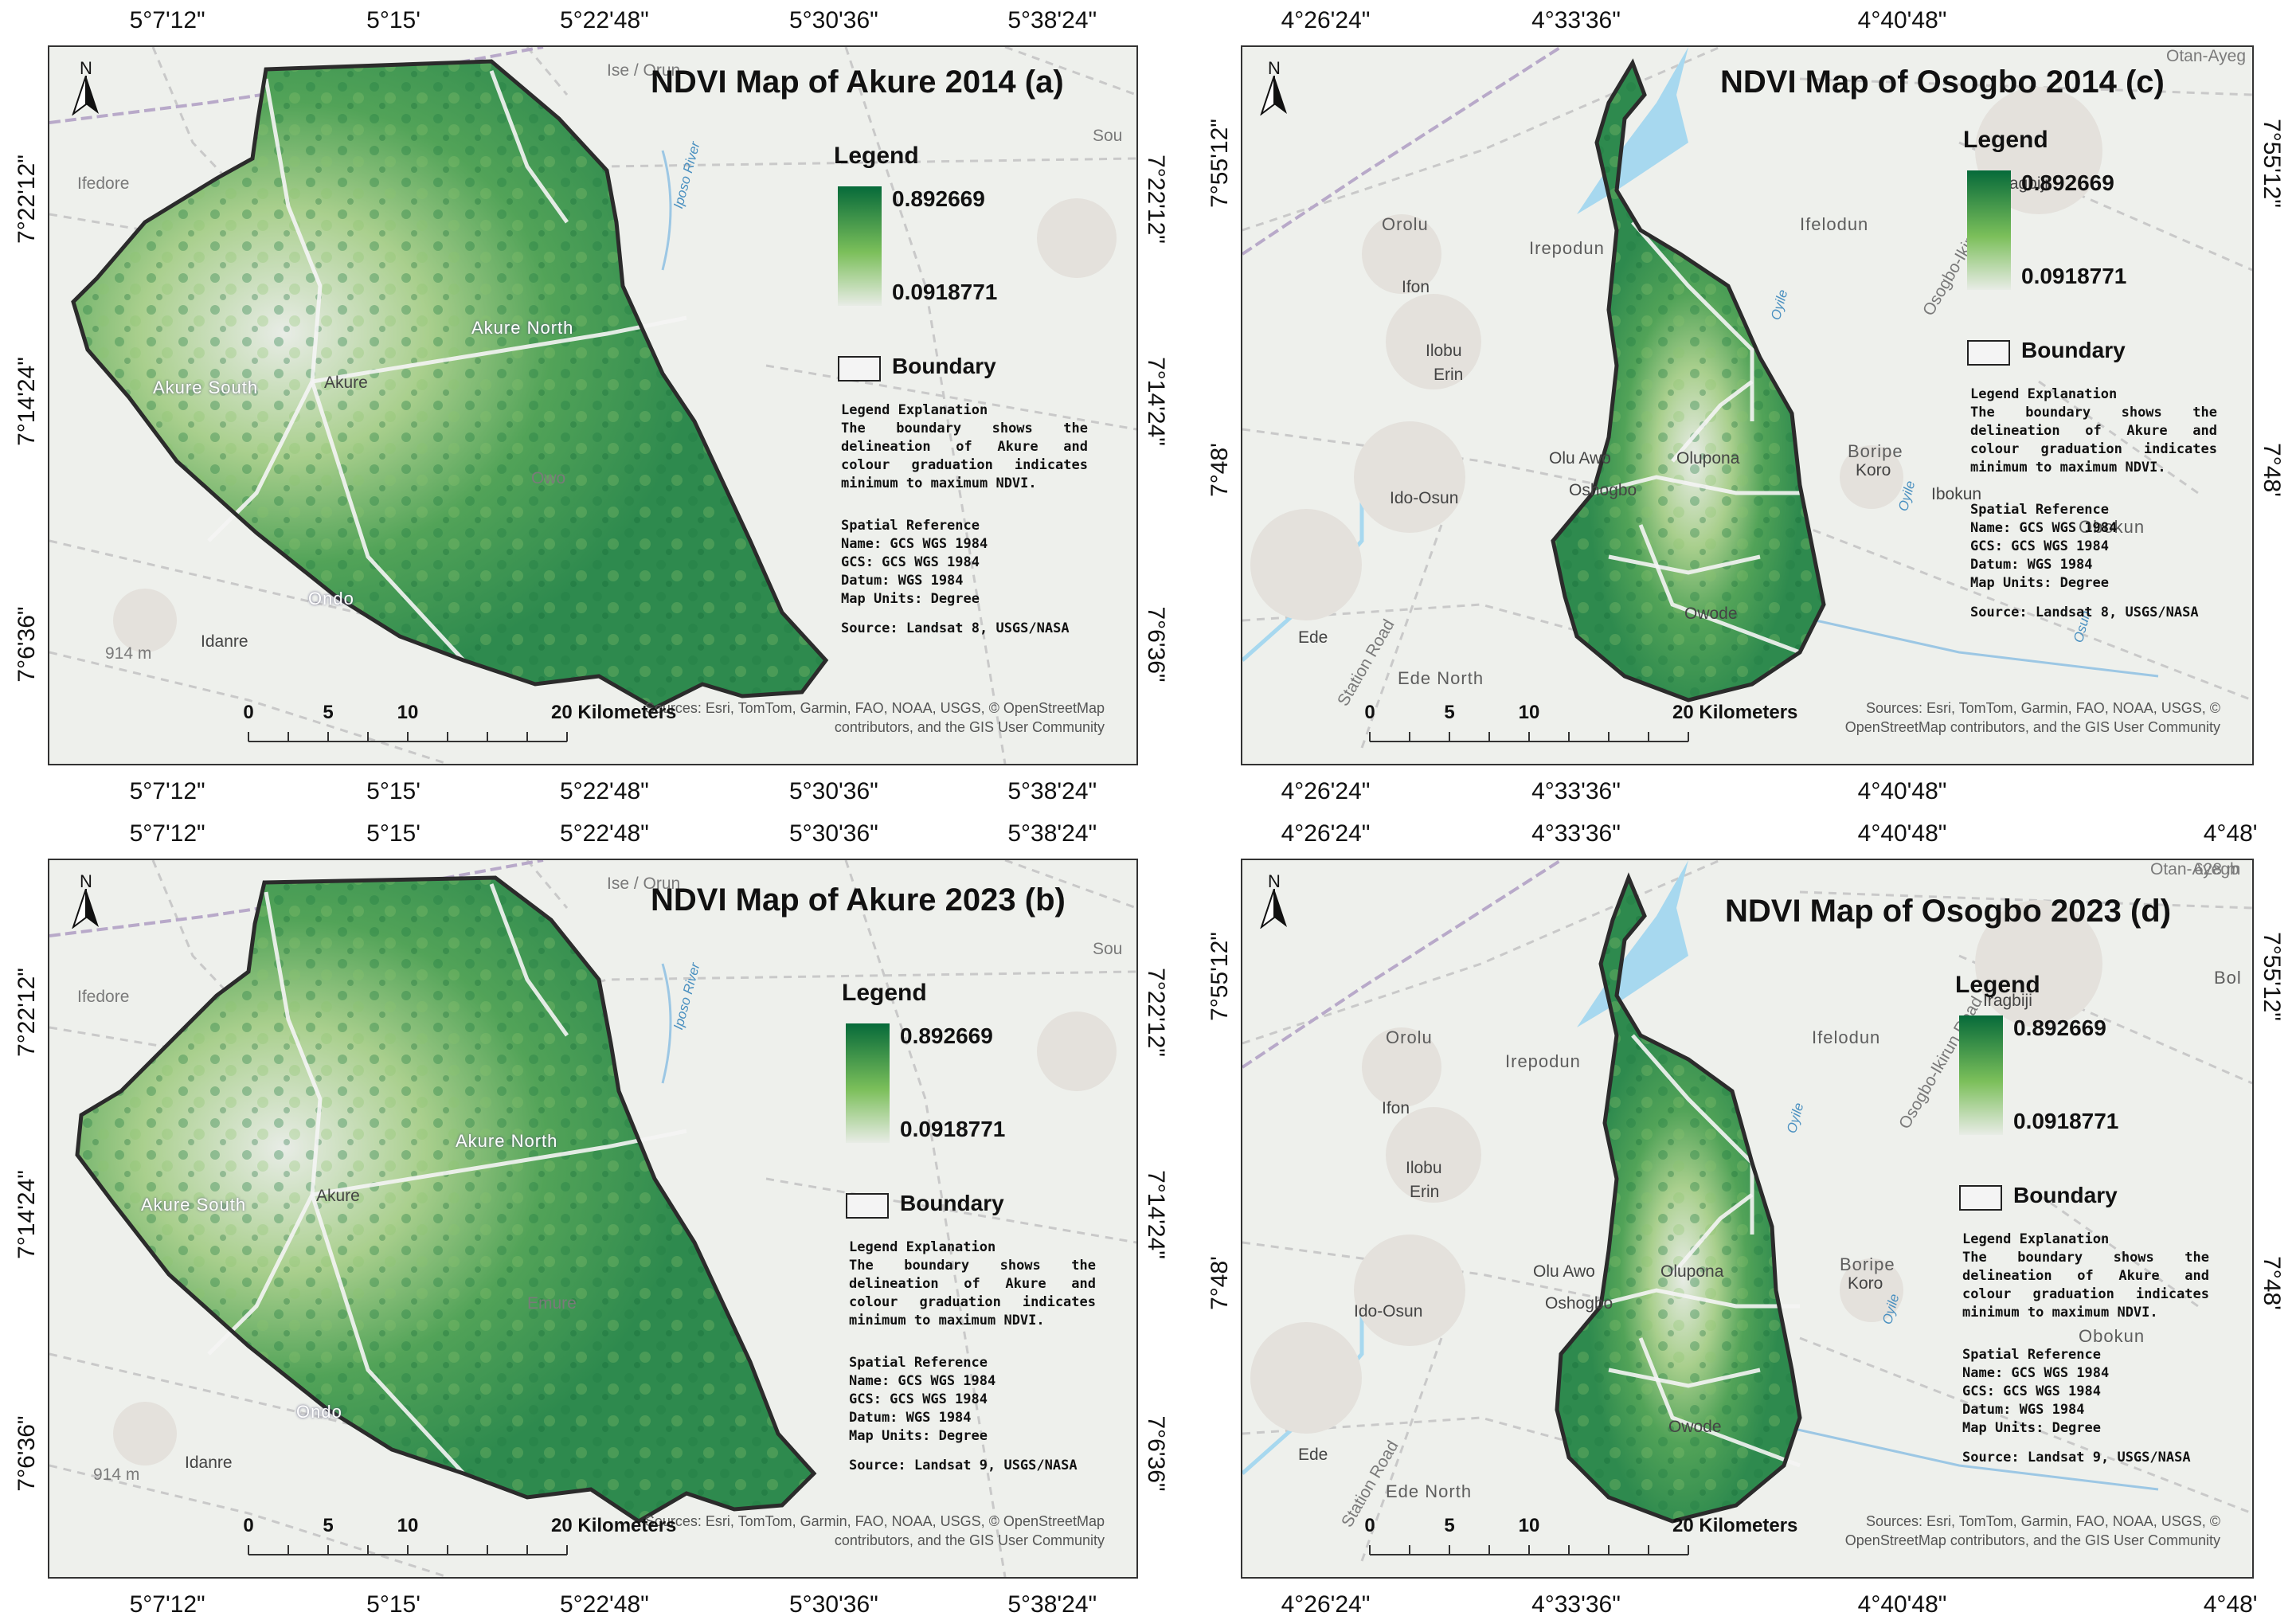  What do you see at coordinates (857, 82) in the screenshot?
I see `map-title: NDVI Map of Akure 2014 (a)` at bounding box center [857, 82].